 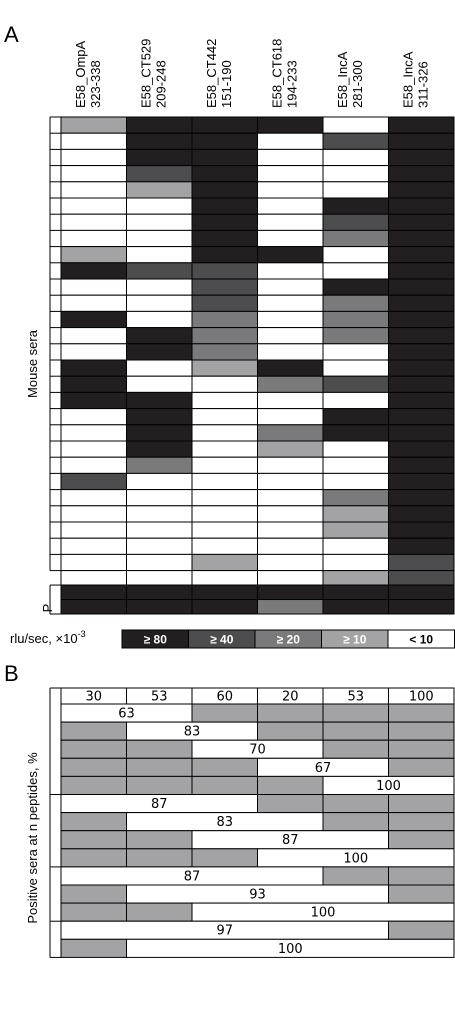 What do you see at coordinates (257, 750) in the screenshot?
I see `combination-value: 70` at bounding box center [257, 750].